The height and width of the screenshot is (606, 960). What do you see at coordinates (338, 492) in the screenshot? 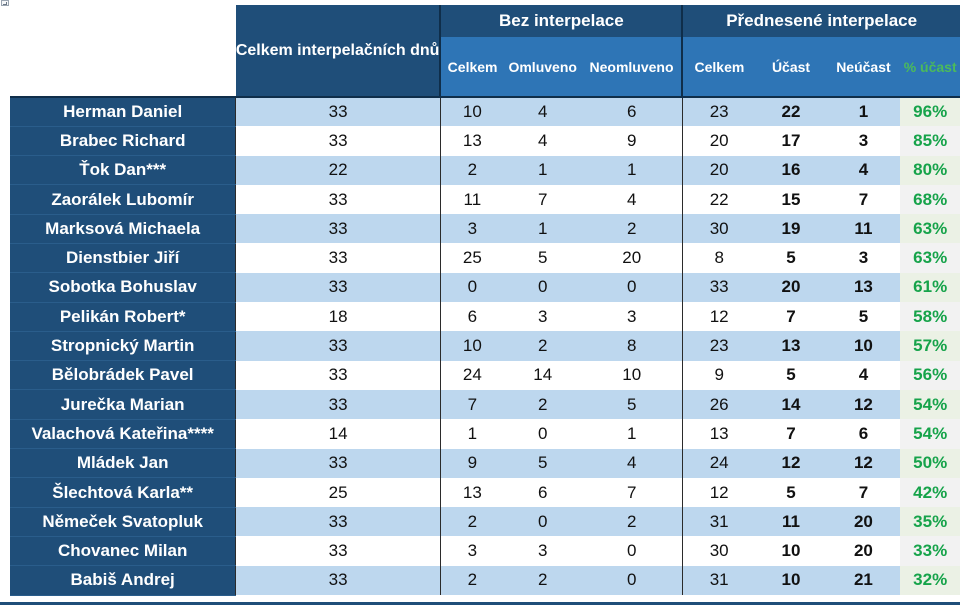
I see `cell-celkem-dnu: 25` at bounding box center [338, 492].